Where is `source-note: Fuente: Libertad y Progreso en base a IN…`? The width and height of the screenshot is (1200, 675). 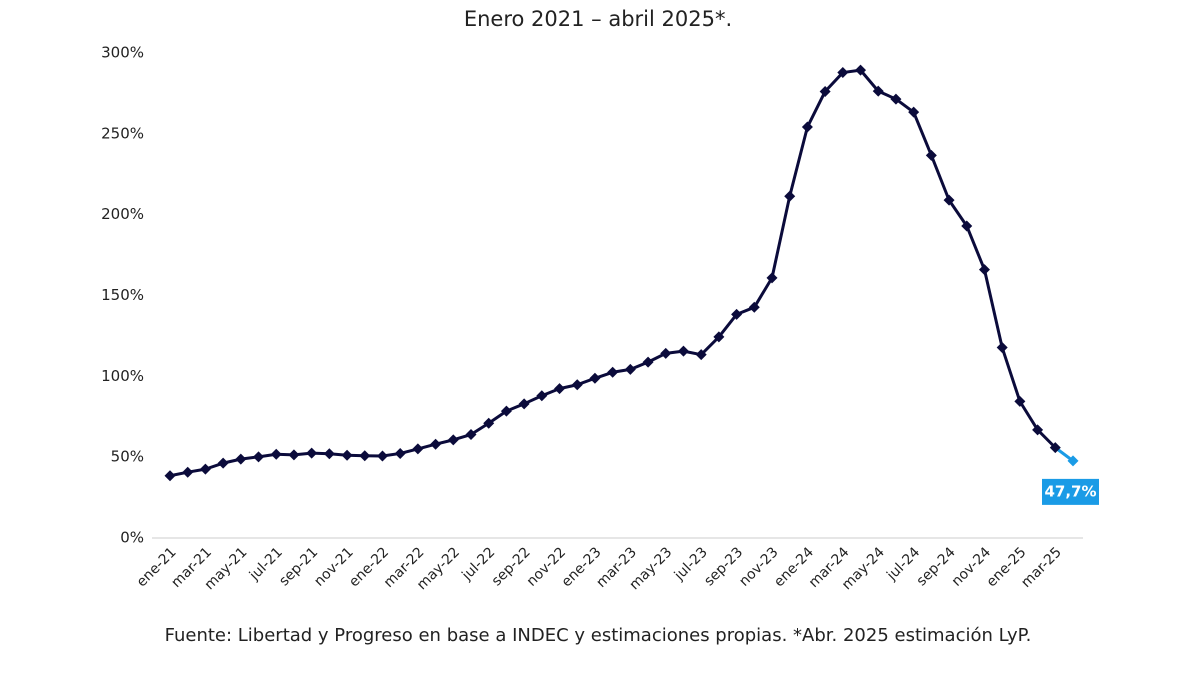
source-note: Fuente: Libertad y Progreso en base a IN… is located at coordinates (598, 635).